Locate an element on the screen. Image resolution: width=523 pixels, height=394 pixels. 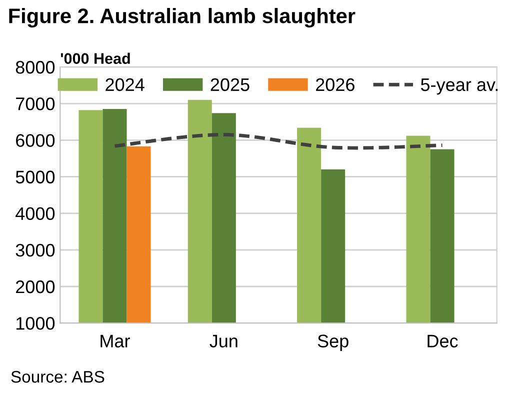
chart-title: Figure 2. Australian lamb slaughter is located at coordinates (182, 18).